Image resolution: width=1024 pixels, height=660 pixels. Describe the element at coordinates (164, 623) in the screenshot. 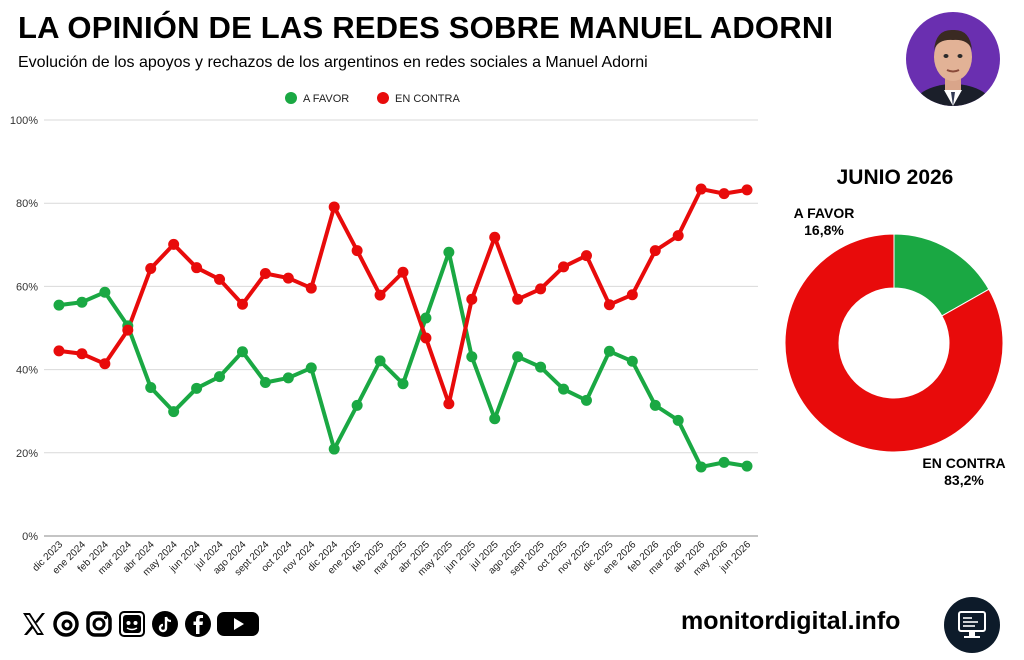

I see `tiktok-icon` at that location.